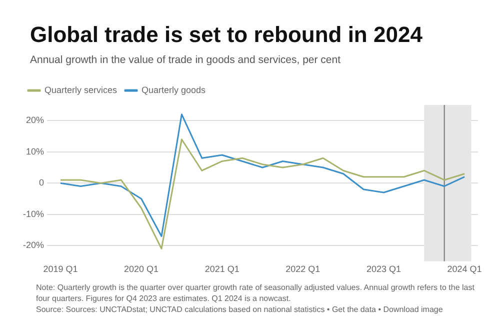  What do you see at coordinates (383, 269) in the screenshot?
I see `x-tick-label: 2023 Q1` at bounding box center [383, 269].